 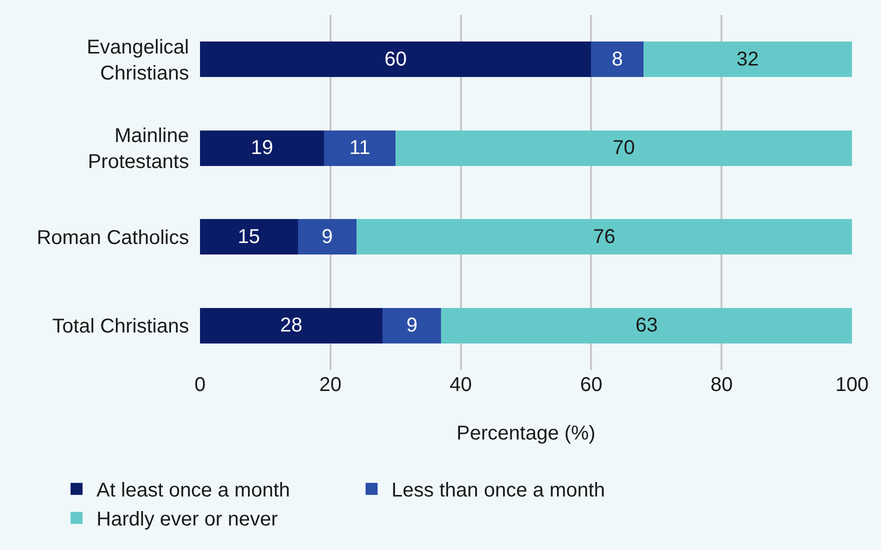 I want to click on legend-label: Hardly ever or never, so click(x=187, y=519).